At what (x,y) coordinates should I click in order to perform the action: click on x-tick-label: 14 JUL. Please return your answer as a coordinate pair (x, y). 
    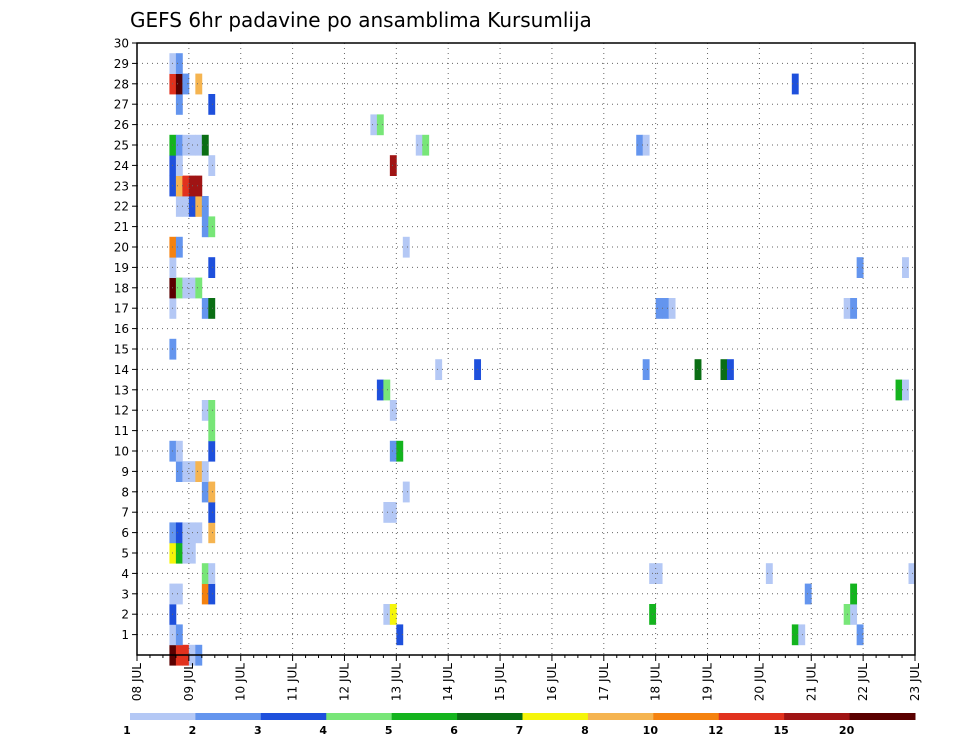
    Looking at the image, I should click on (448, 682).